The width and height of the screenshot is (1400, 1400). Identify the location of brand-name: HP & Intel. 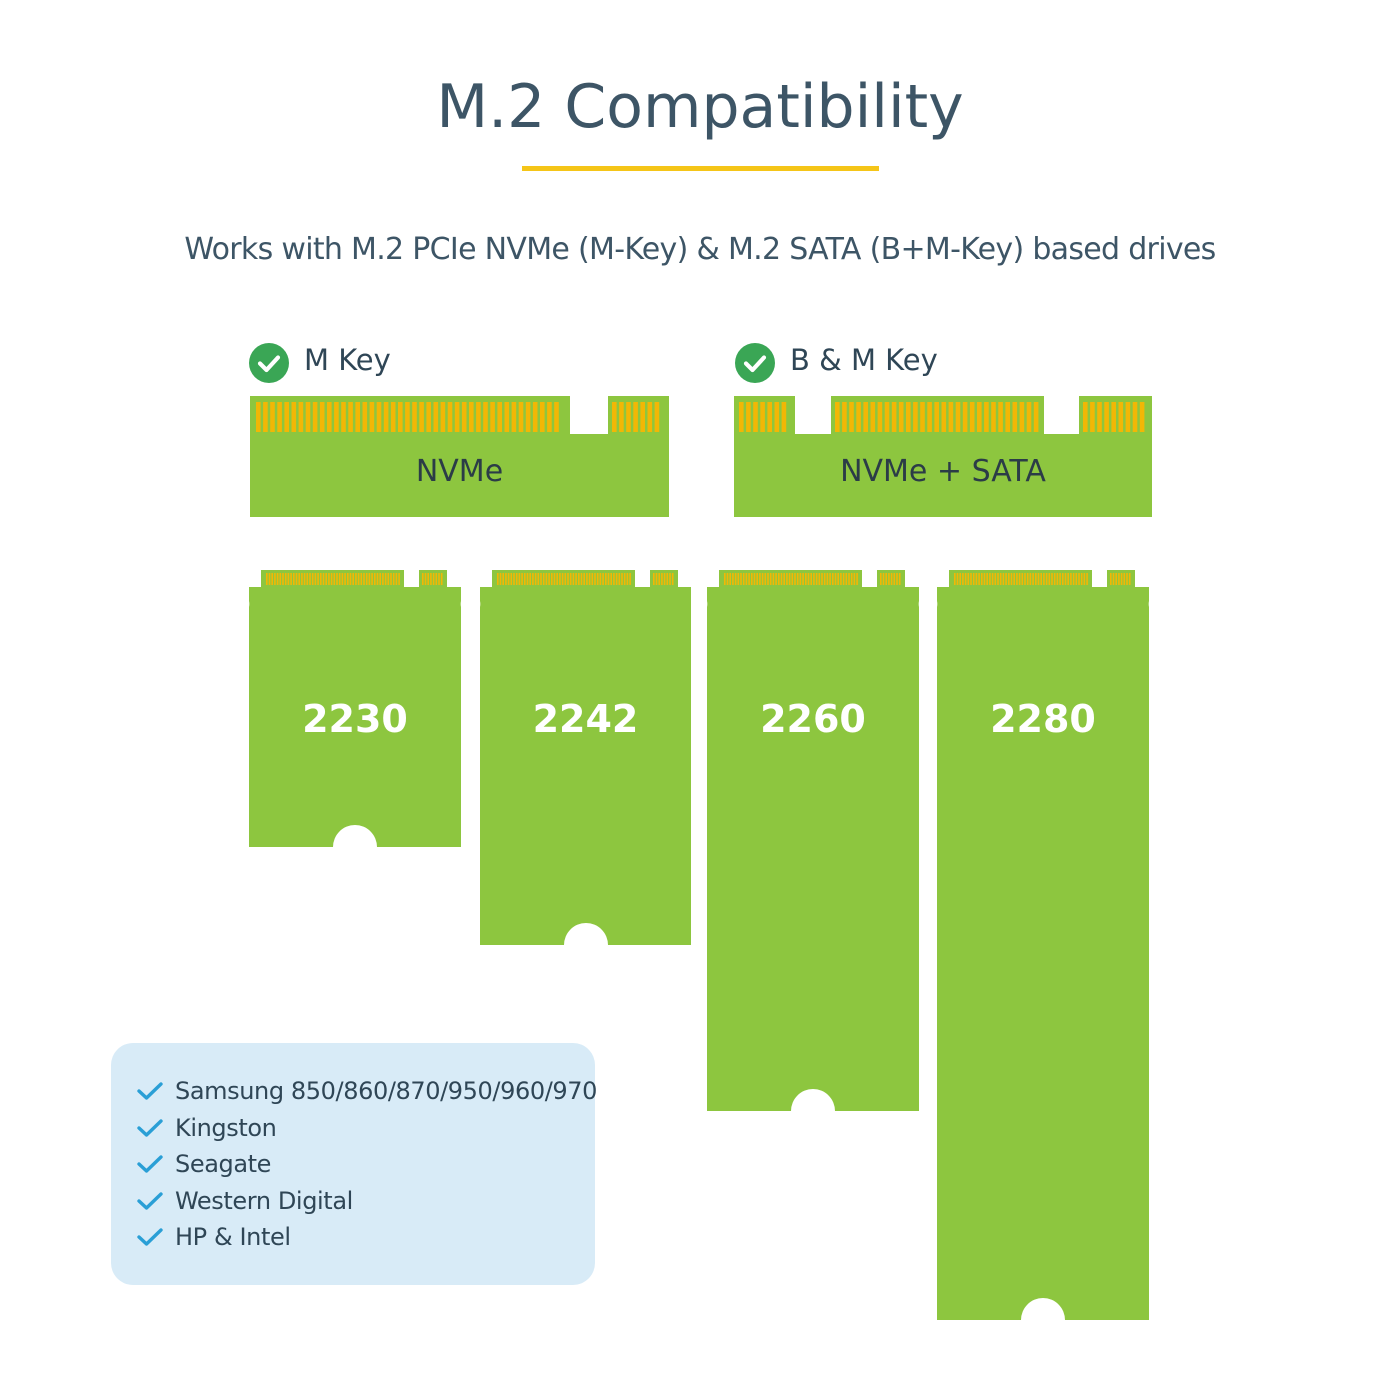
(233, 1237).